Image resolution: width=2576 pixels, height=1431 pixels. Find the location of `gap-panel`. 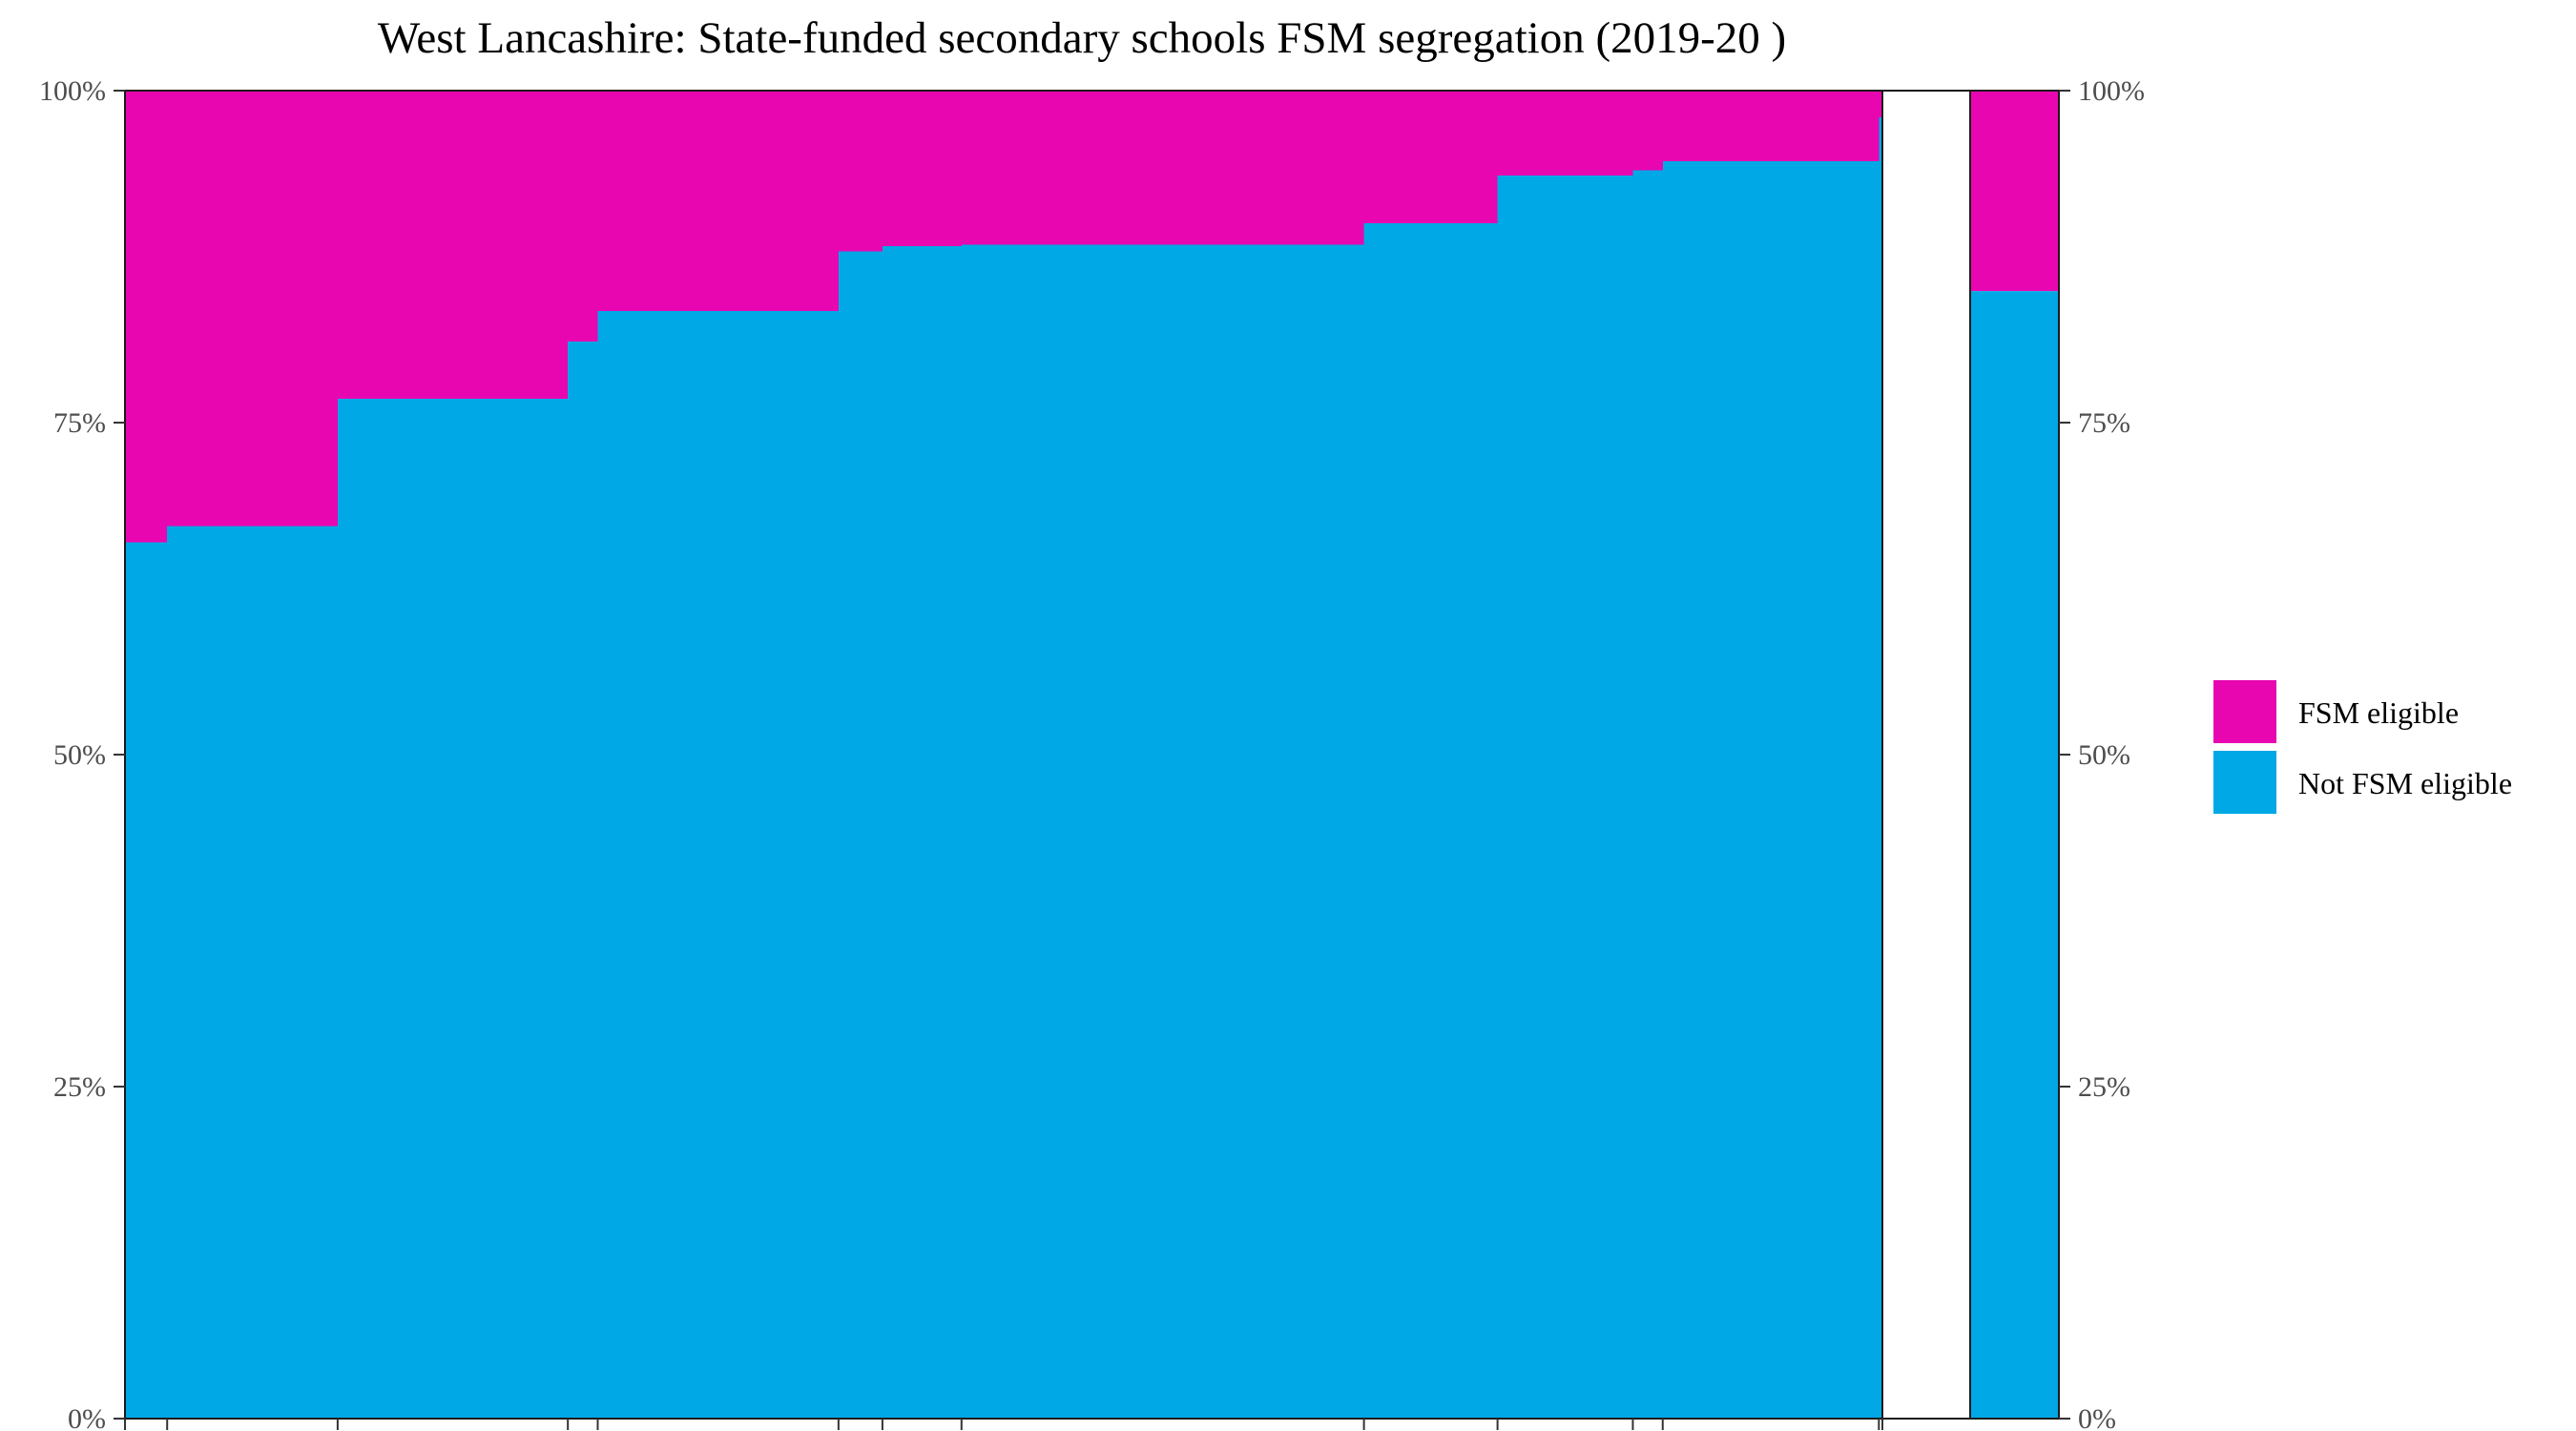

gap-panel is located at coordinates (1926, 755).